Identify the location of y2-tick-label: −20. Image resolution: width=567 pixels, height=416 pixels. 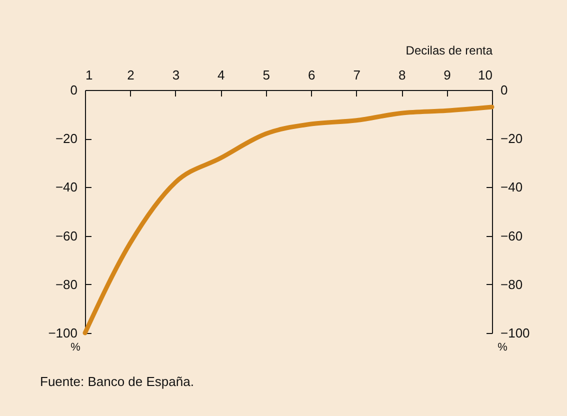
(511, 138).